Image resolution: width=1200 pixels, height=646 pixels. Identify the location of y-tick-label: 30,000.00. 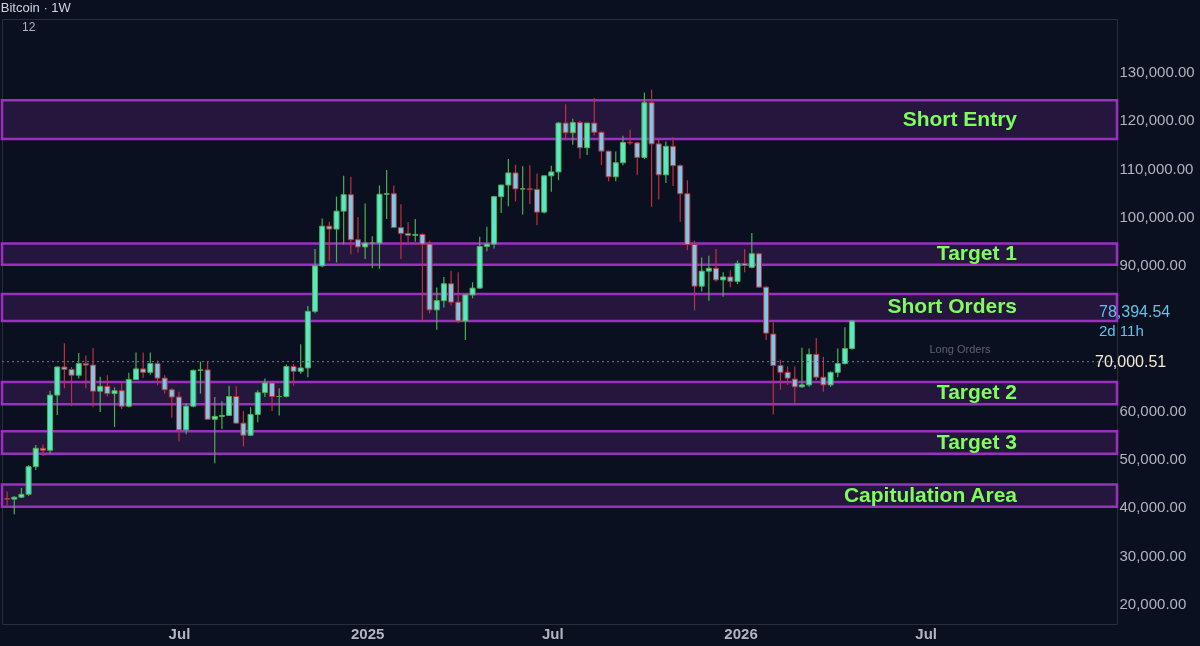
(1153, 555).